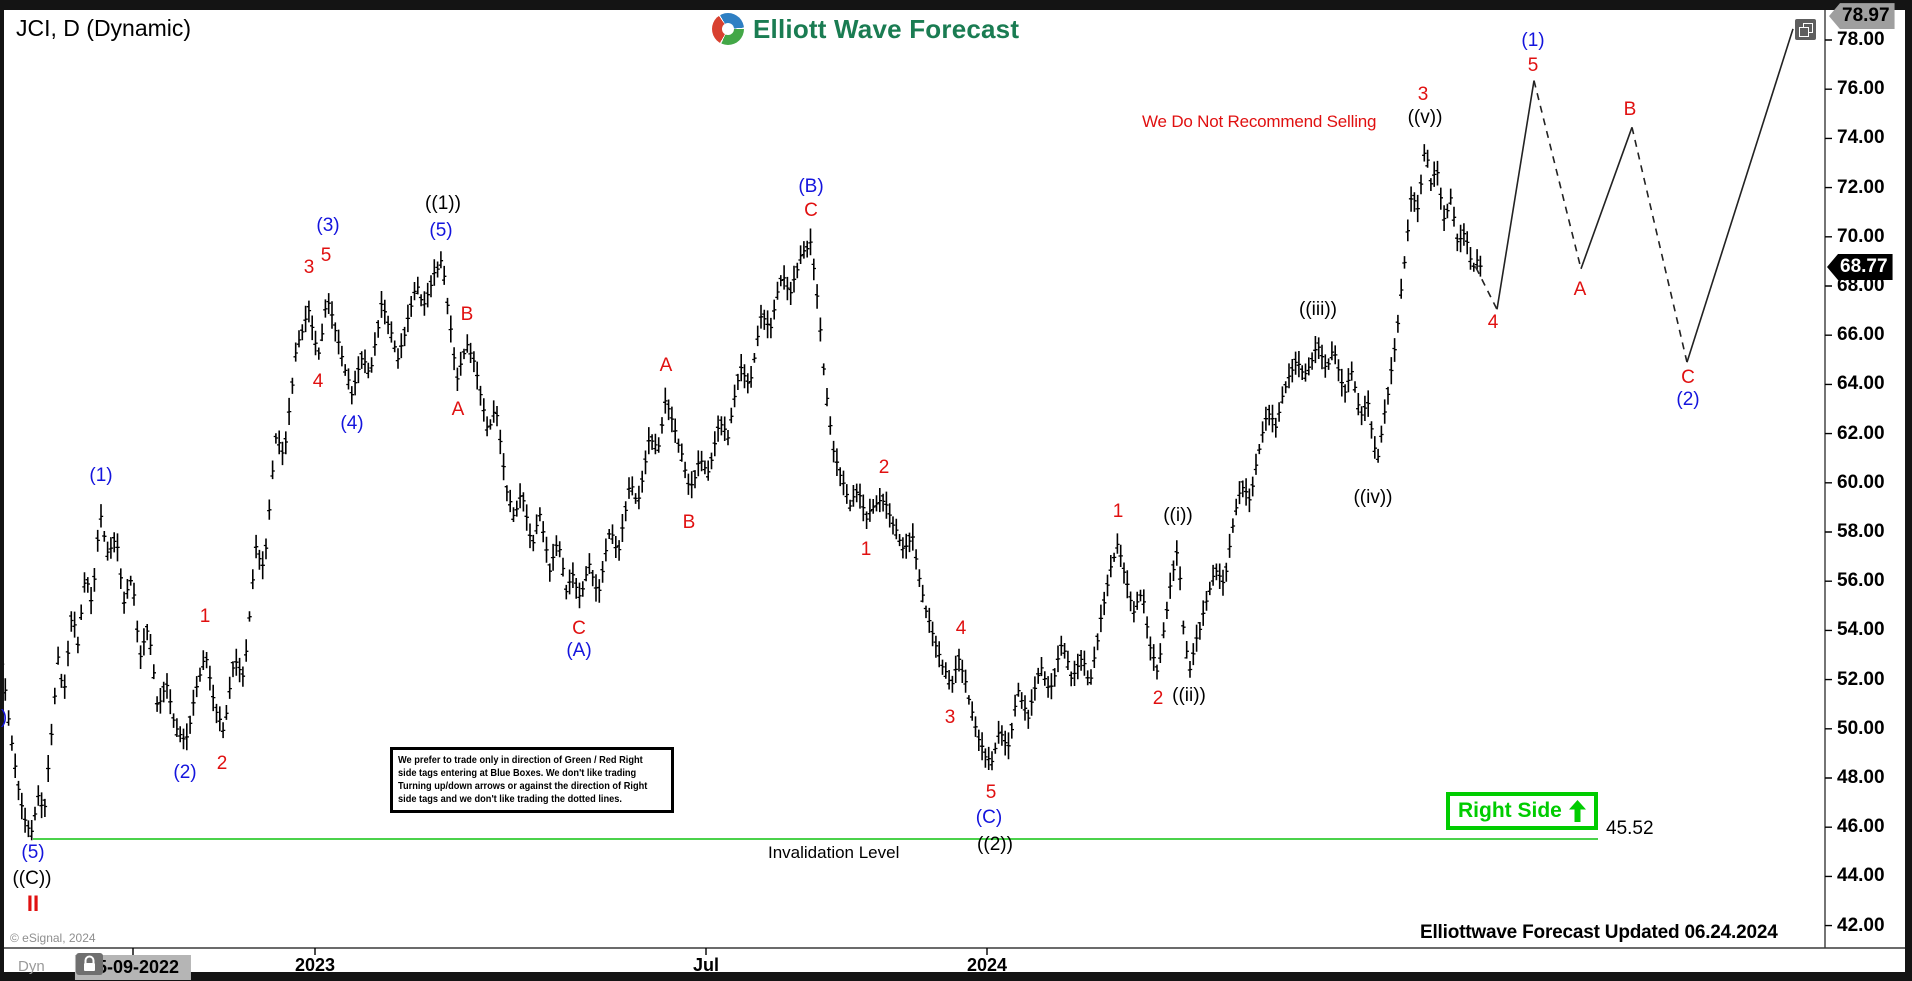 Image resolution: width=1912 pixels, height=981 pixels. What do you see at coordinates (315, 965) in the screenshot?
I see `time-axis-tick-label: 2023` at bounding box center [315, 965].